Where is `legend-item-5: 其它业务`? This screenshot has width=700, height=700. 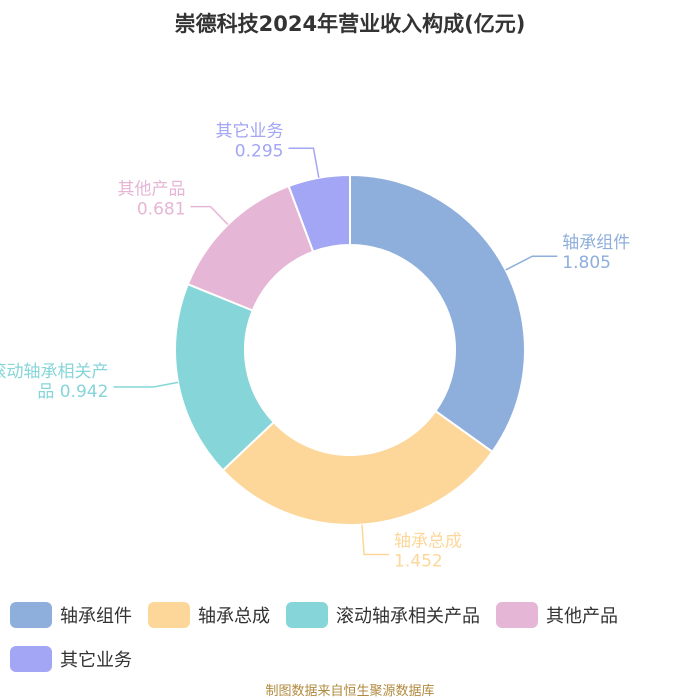 legend-item-5: 其它业务 is located at coordinates (71, 659).